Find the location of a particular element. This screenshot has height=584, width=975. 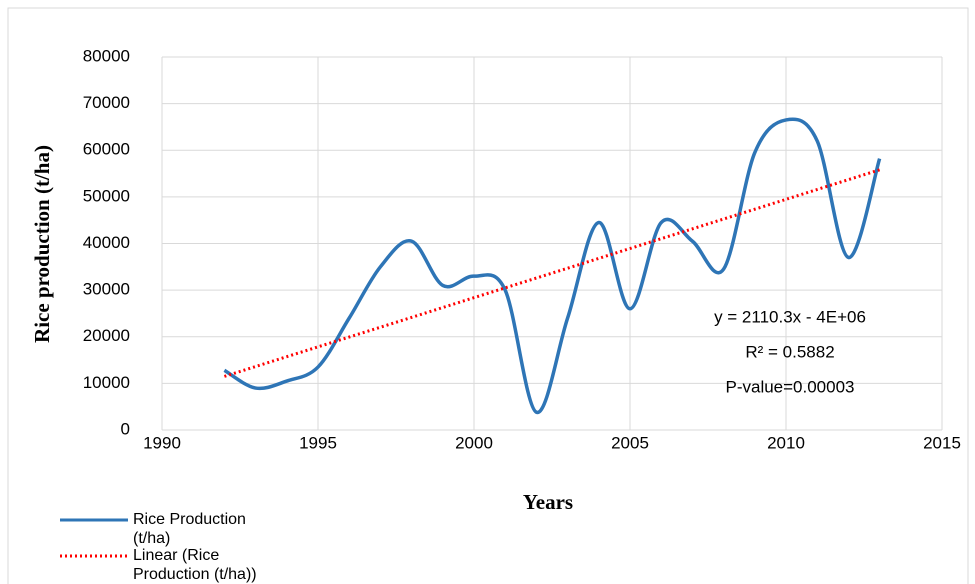

legend-label: Linear (Rice Production (t/ha)) is located at coordinates (195, 565).